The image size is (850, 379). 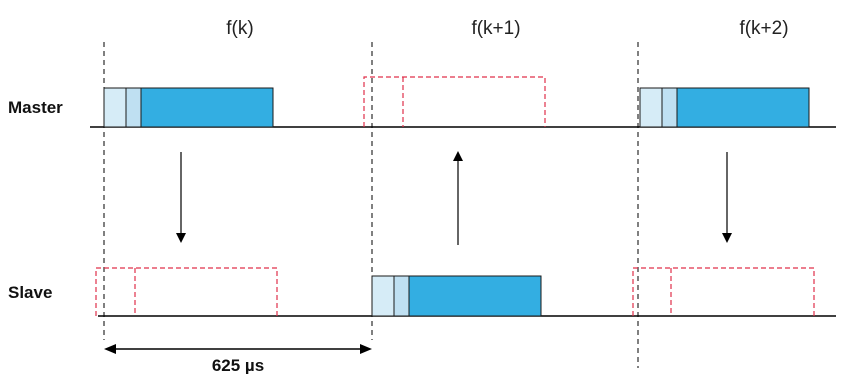 I want to click on slave-empty-slot-fk, so click(x=186, y=291).